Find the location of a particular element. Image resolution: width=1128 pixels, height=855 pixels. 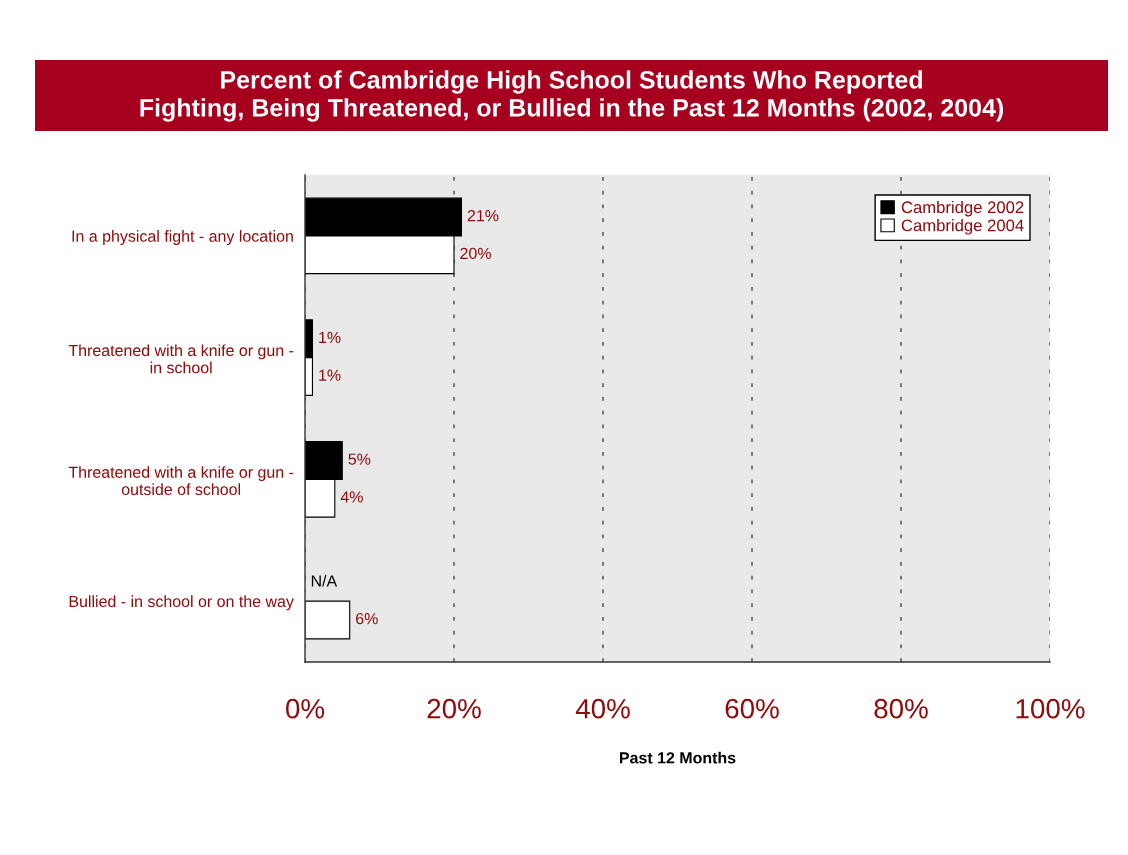

legend-label: Cambridge 2002 is located at coordinates (962, 208).